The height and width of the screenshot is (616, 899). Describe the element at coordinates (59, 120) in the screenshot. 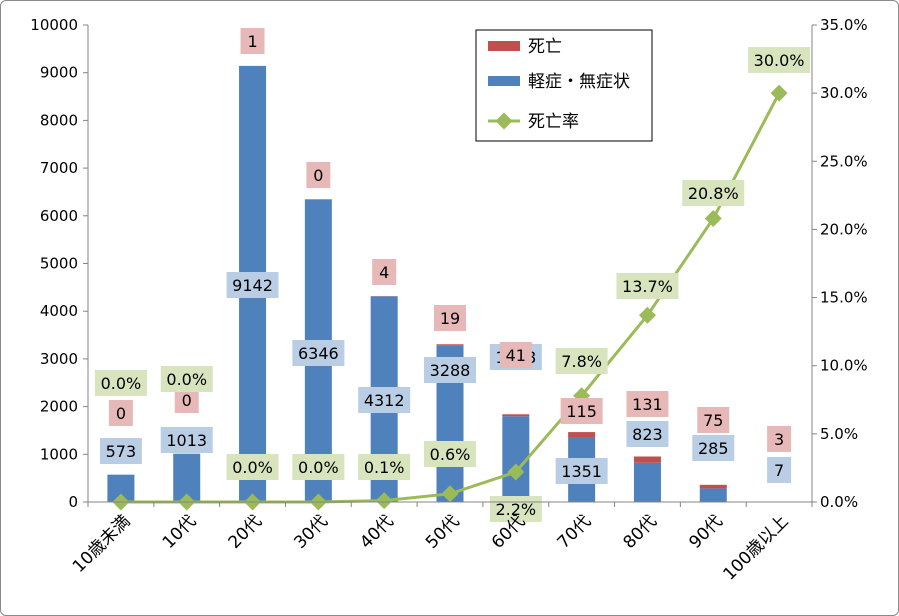

I see `y-left-tick-label: 8000` at that location.